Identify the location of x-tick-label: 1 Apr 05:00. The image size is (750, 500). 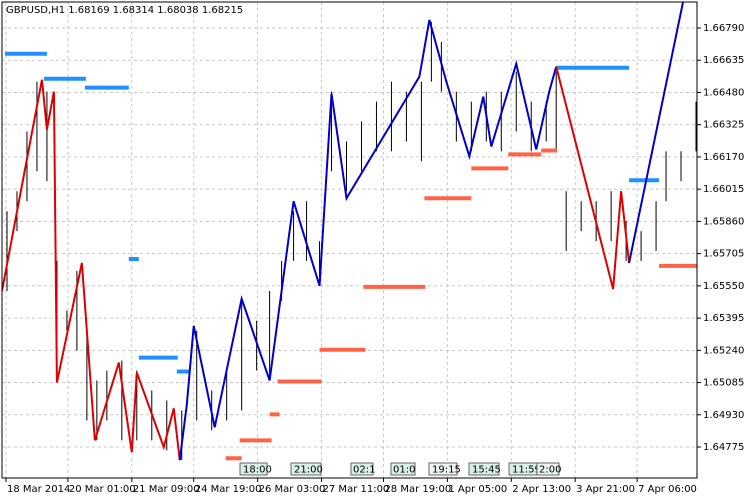
(477, 489).